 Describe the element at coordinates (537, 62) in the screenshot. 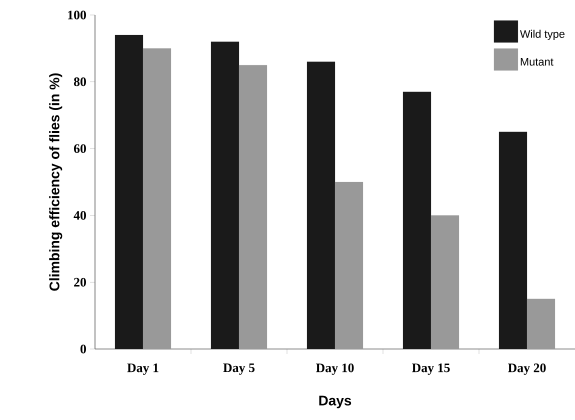

I see `legend-label: Mutant` at that location.